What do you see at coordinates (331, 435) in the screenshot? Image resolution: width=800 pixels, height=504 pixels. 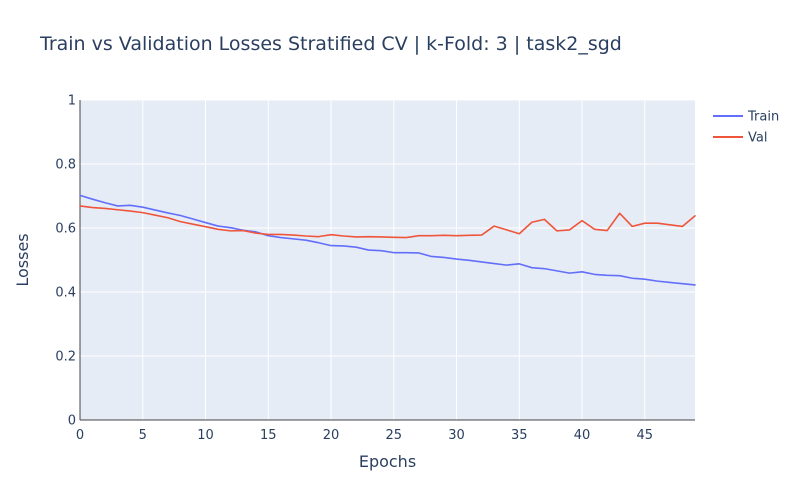 I see `x-tick-label: 20` at bounding box center [331, 435].